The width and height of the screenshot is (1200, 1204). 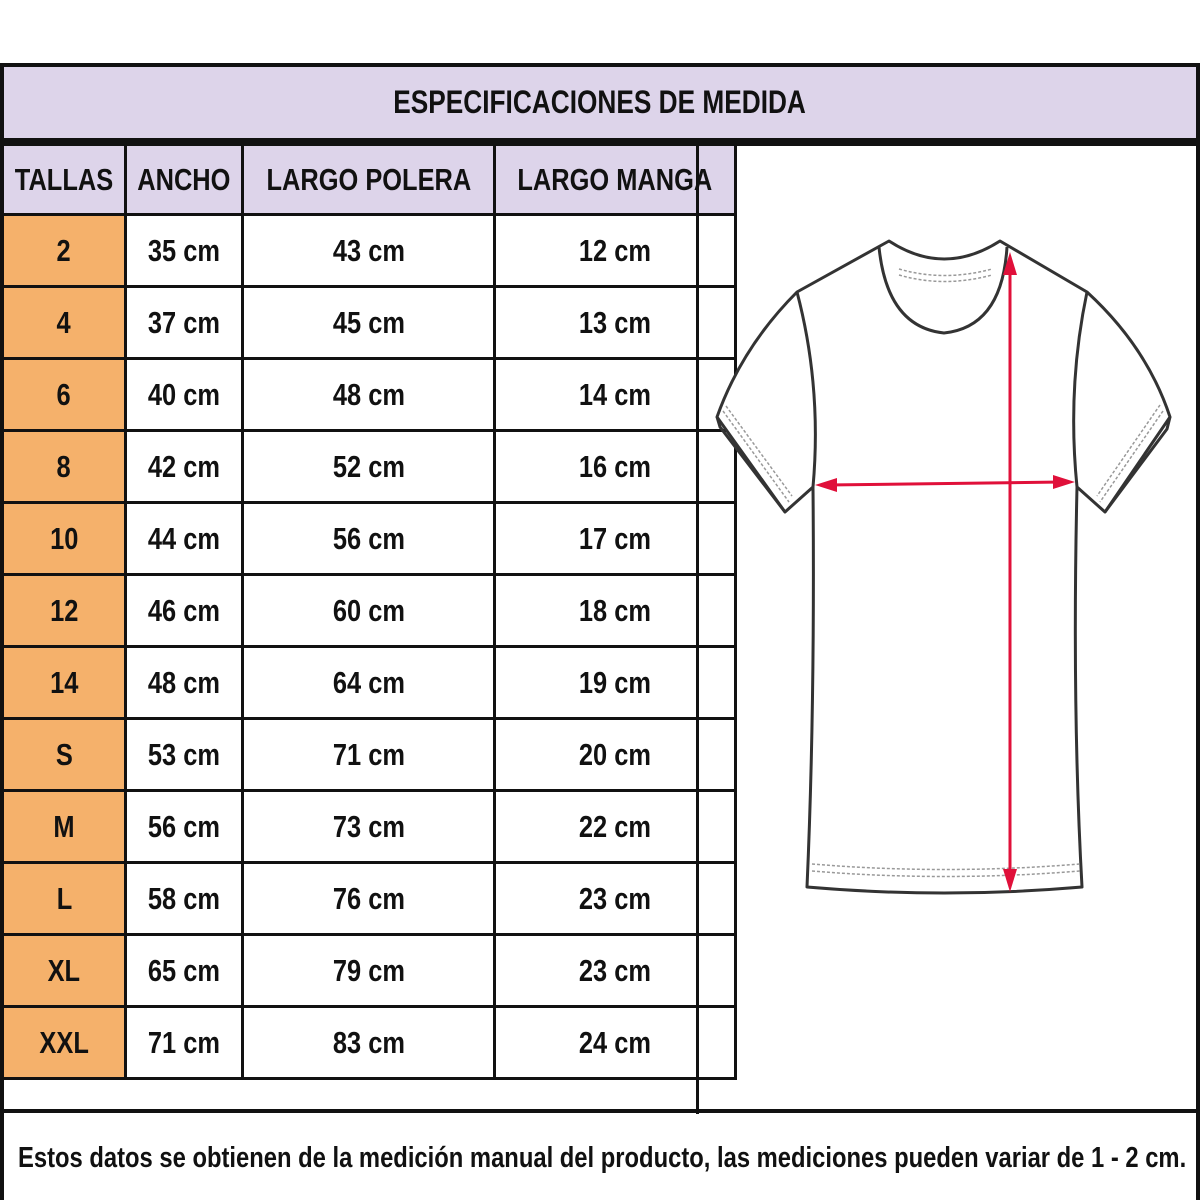 I want to click on largo-polera-cell: 52 cm, so click(x=368, y=466).